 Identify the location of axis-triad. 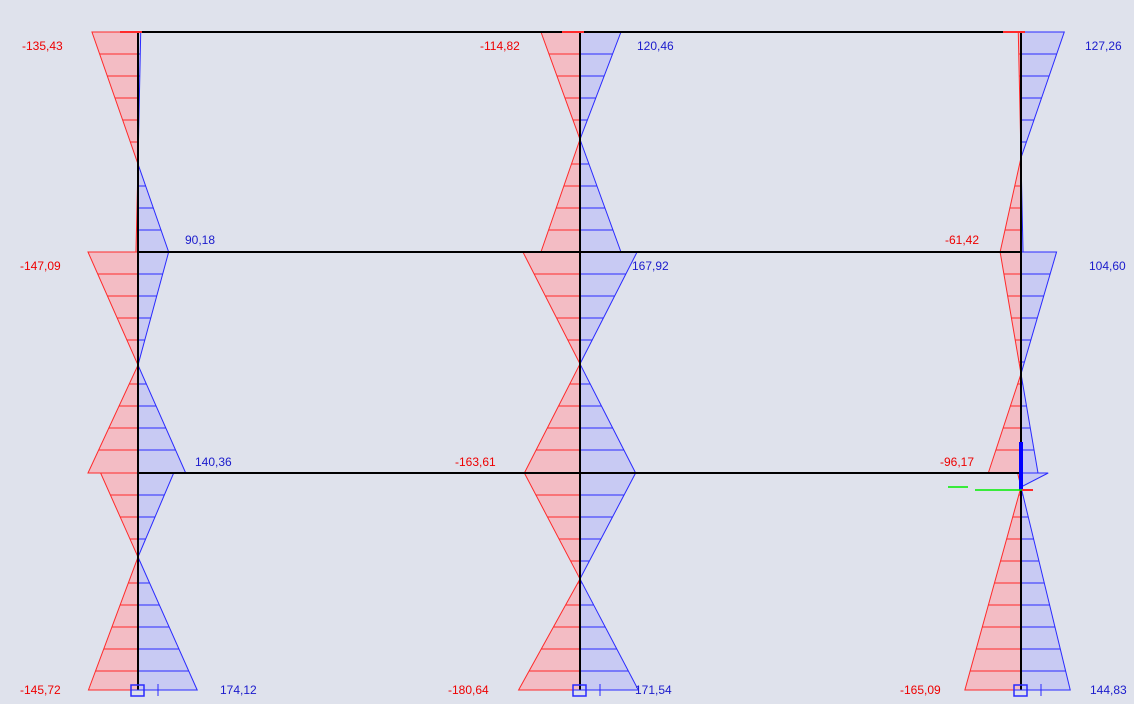
(990, 466).